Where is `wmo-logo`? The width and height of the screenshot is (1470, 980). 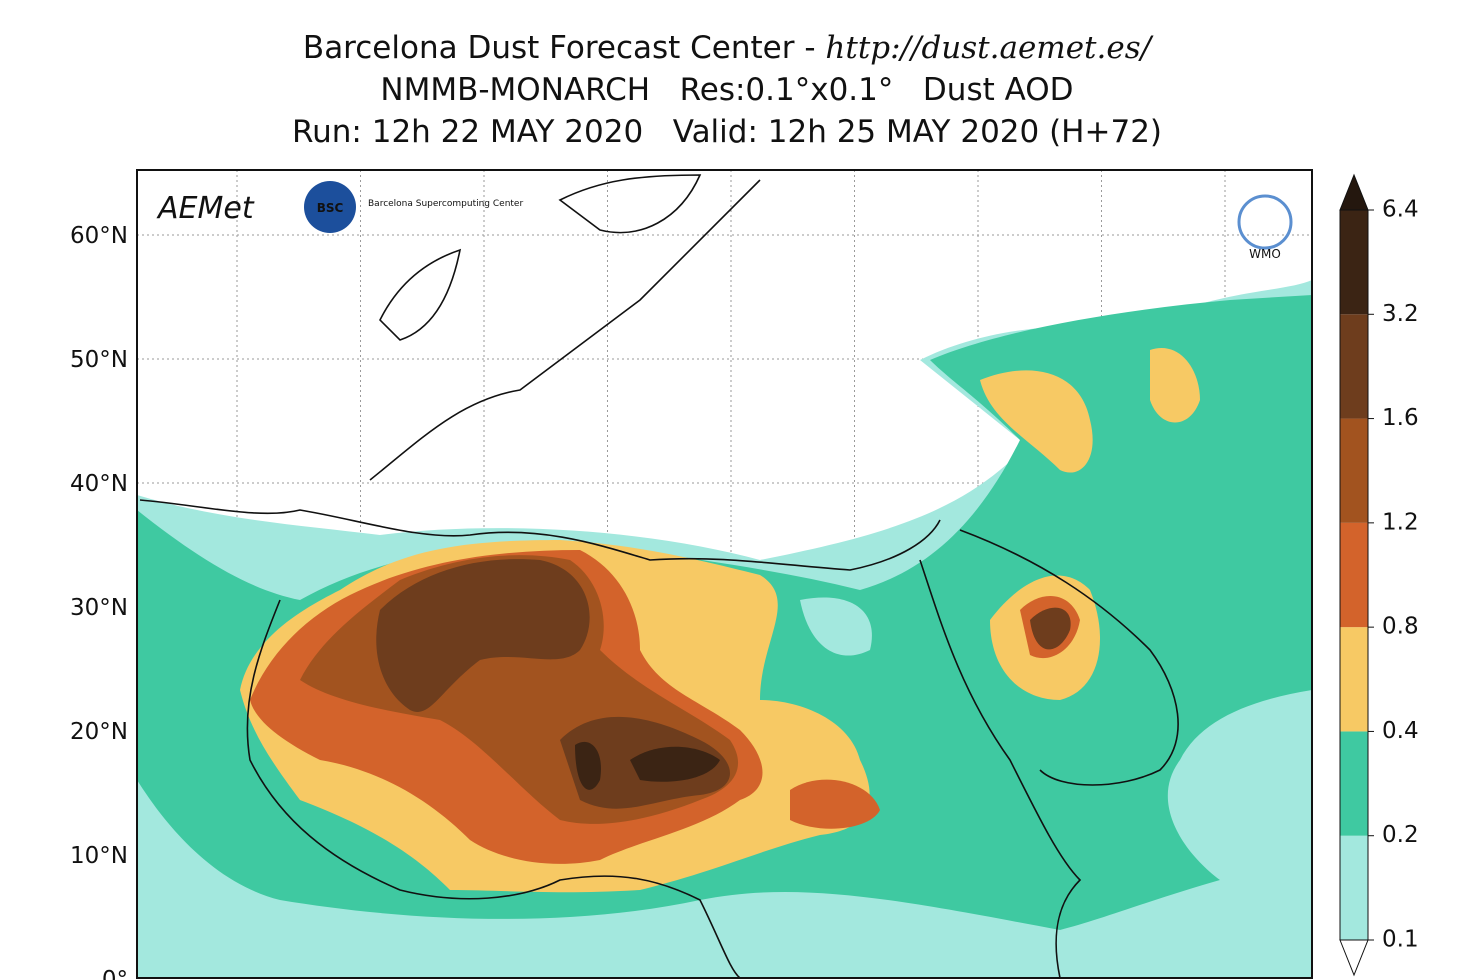
wmo-logo is located at coordinates (1265, 222).